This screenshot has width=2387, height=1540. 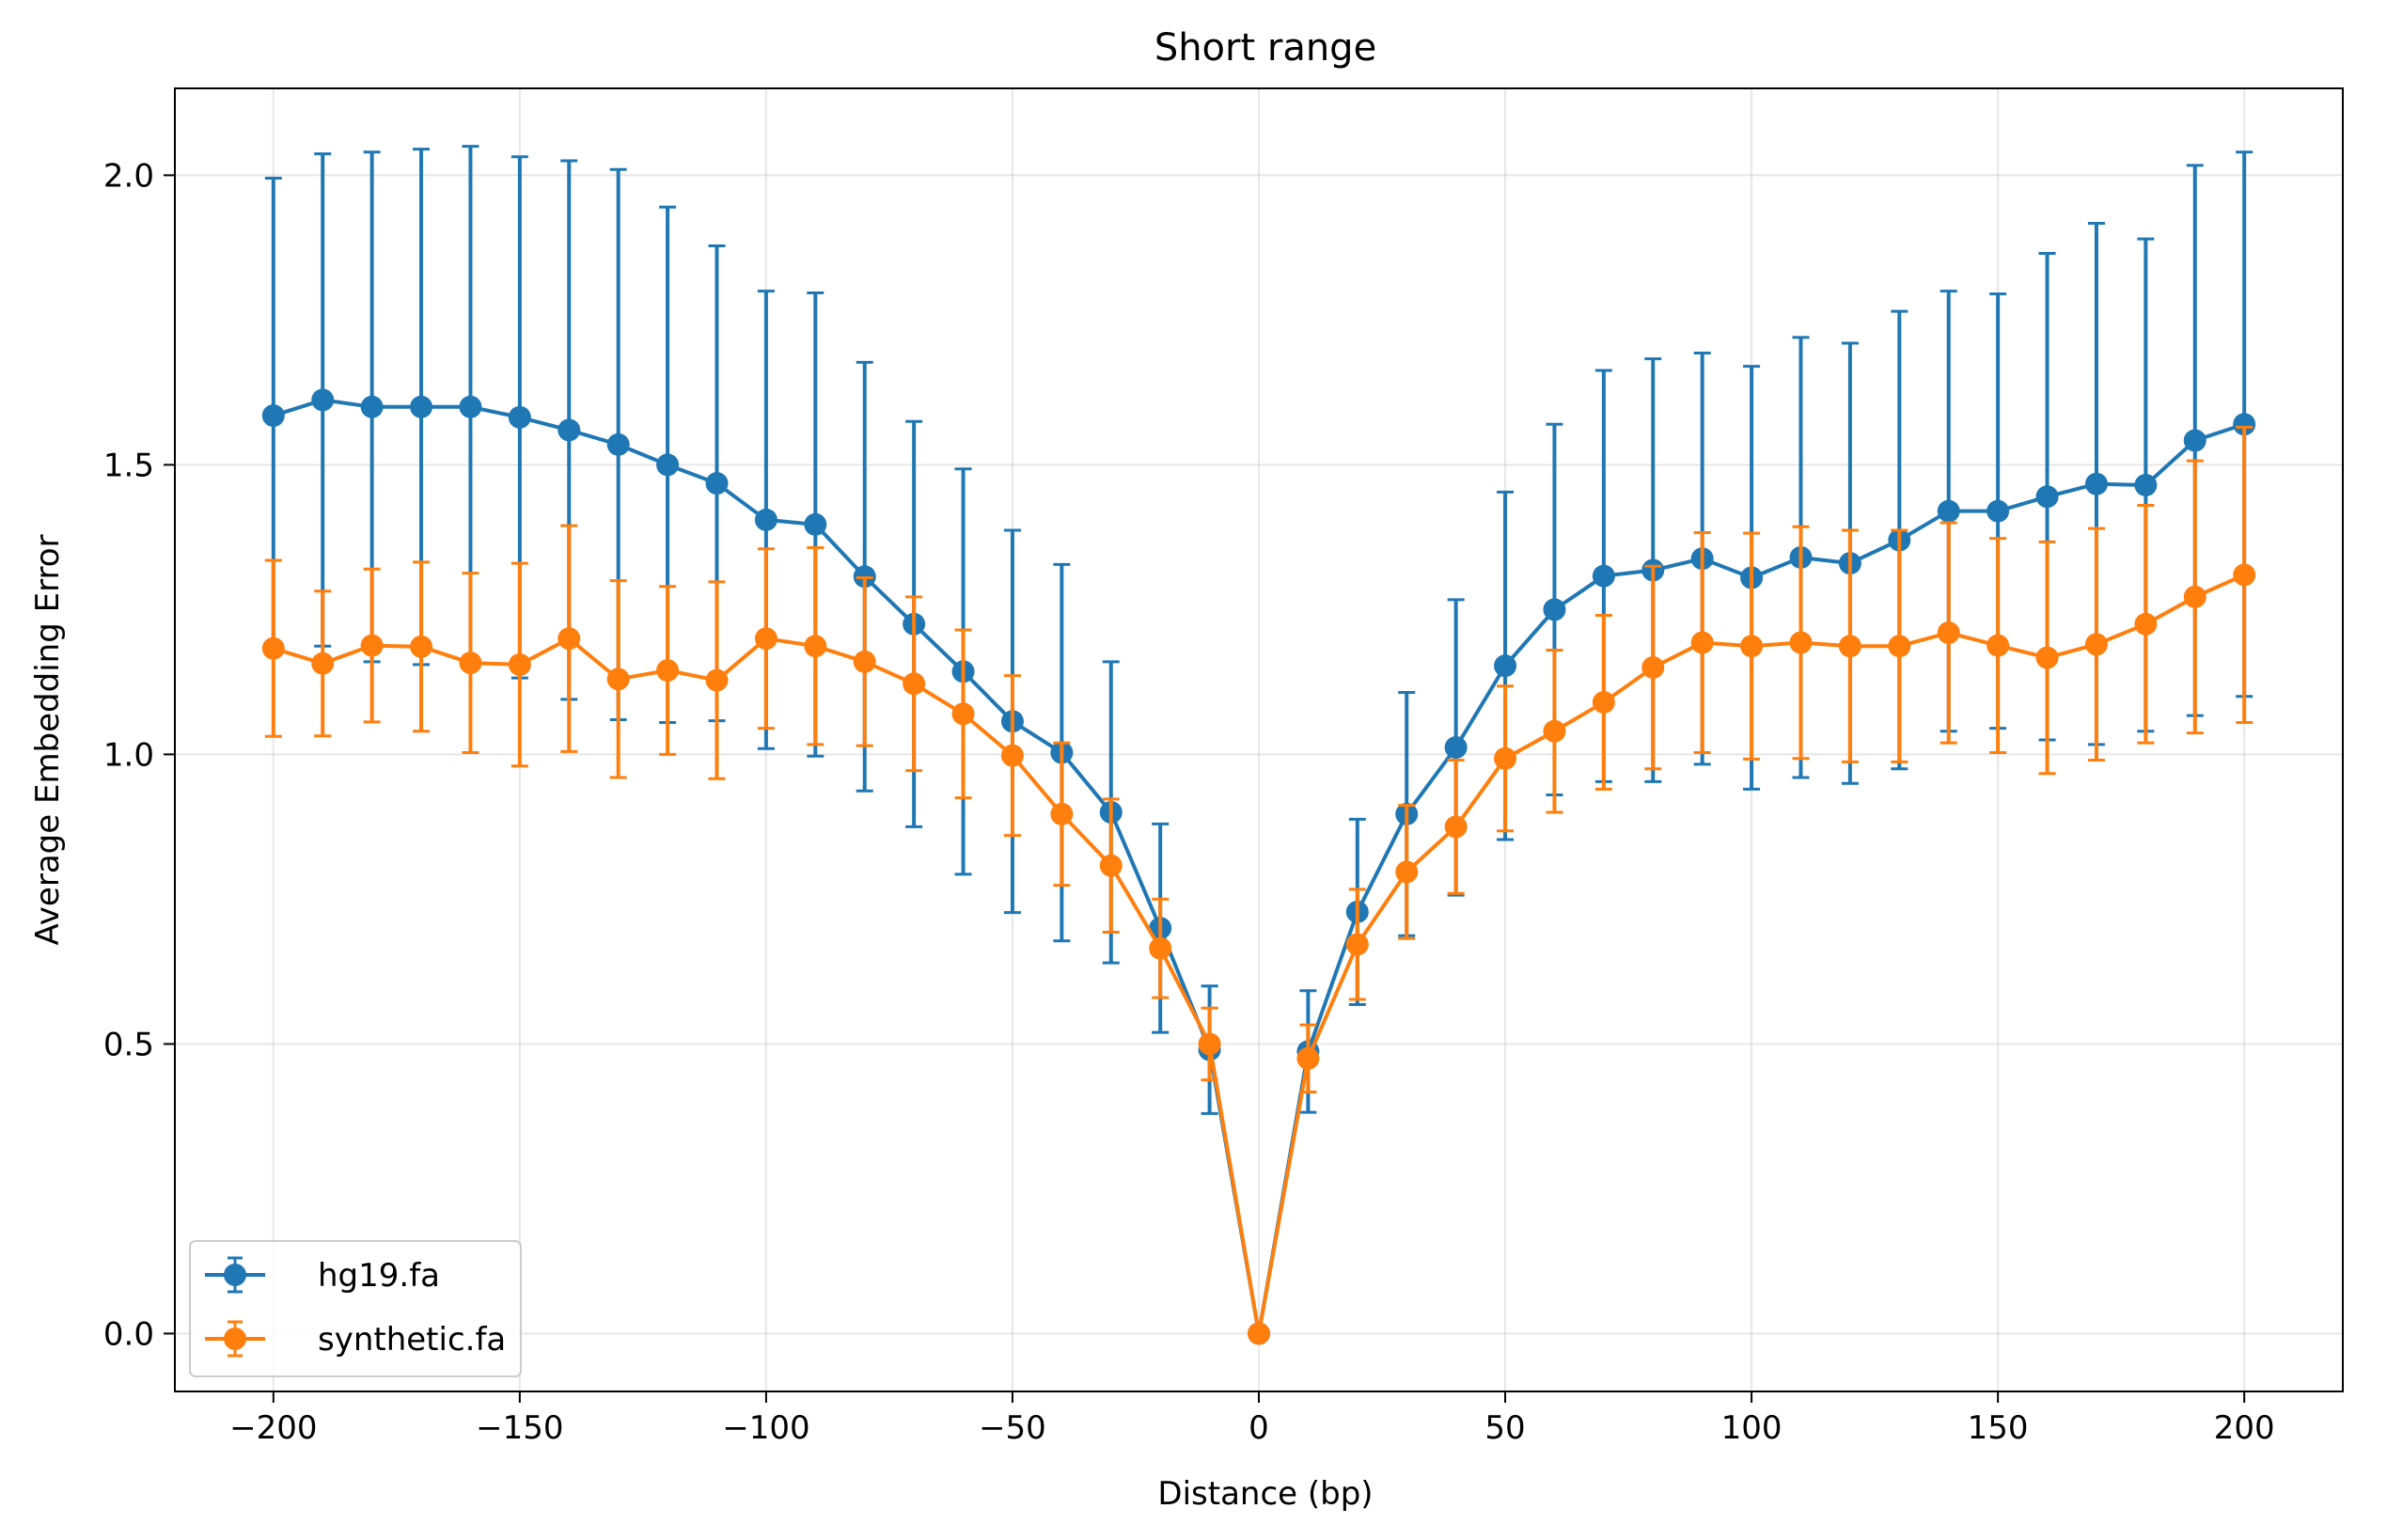 What do you see at coordinates (128, 466) in the screenshot?
I see `y-tick-label: 1.5` at bounding box center [128, 466].